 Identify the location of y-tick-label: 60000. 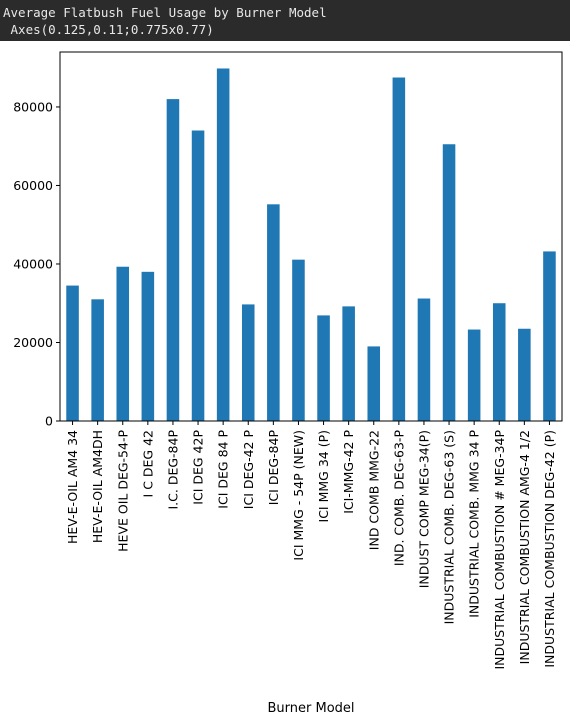
(33, 185).